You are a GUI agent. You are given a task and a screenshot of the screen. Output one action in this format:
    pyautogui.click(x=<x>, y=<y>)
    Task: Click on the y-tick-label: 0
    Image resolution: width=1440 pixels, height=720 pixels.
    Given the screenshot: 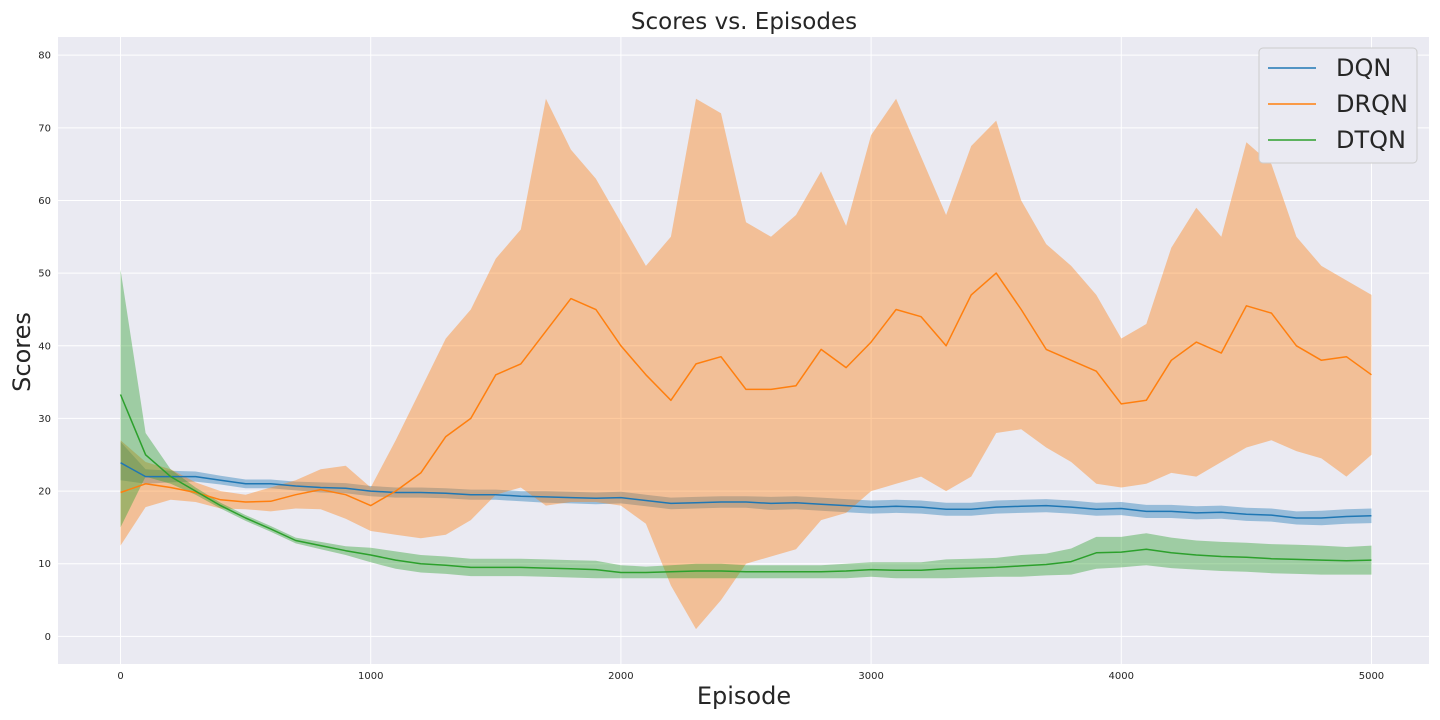 What is the action you would take?
    pyautogui.click(x=48, y=637)
    